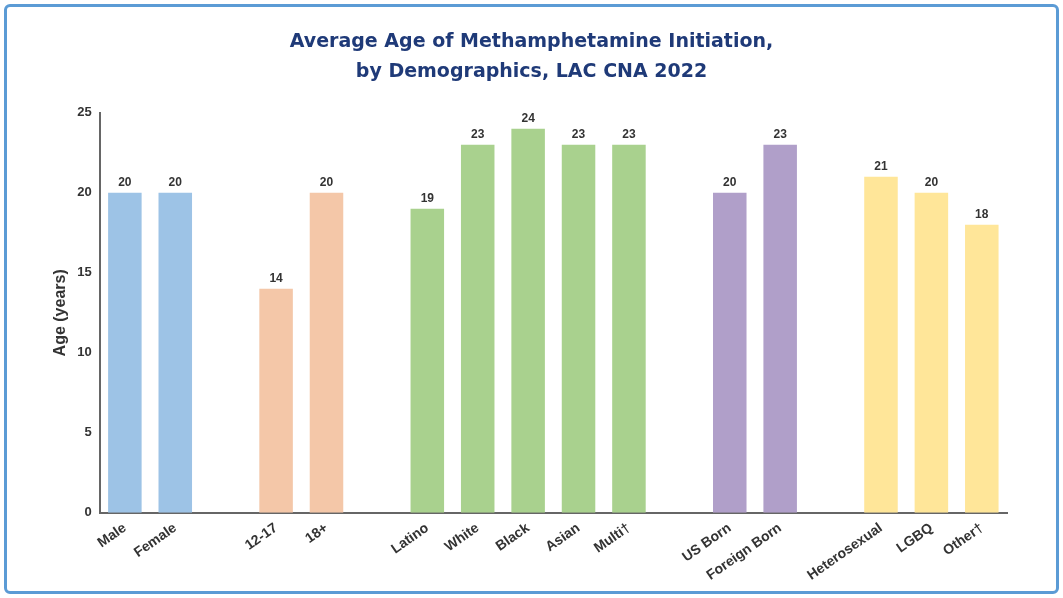 This screenshot has height=598, width=1063. Describe the element at coordinates (982, 214) in the screenshot. I see `data-label: 18` at that location.